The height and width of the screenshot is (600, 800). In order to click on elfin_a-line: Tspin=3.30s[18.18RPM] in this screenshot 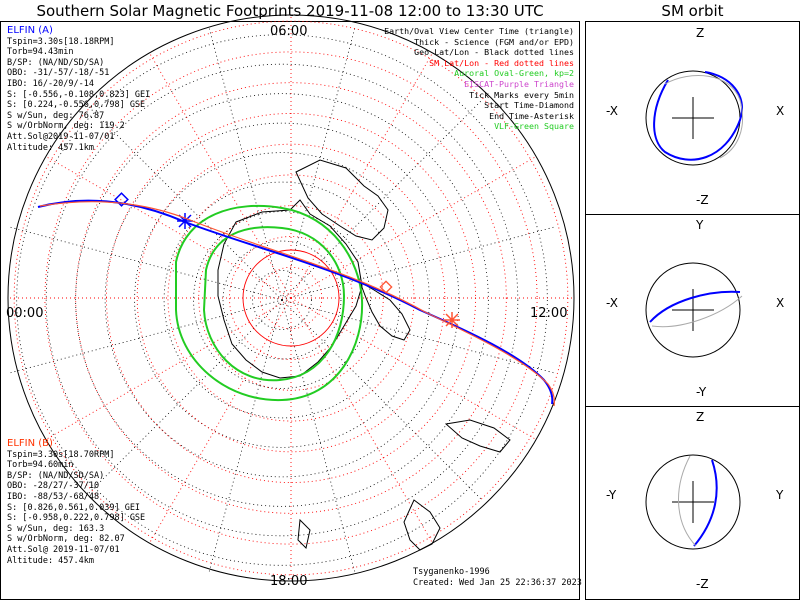, I will do `click(61, 41)`.